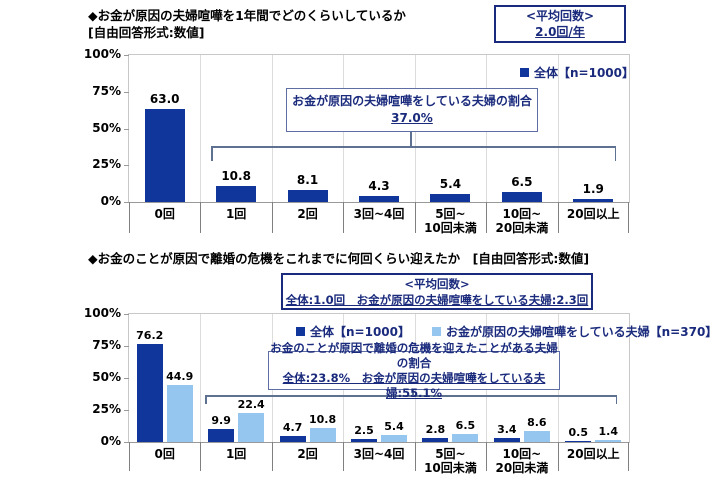 The image size is (720, 480). I want to click on chart1-range-bracket, so click(413, 147).